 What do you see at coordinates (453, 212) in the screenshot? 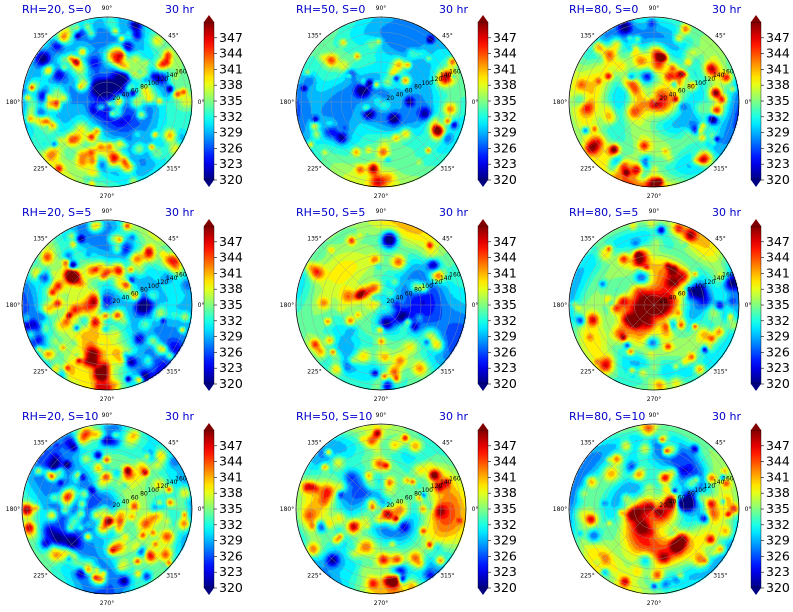
I see `panel-time-label: 30 hr` at bounding box center [453, 212].